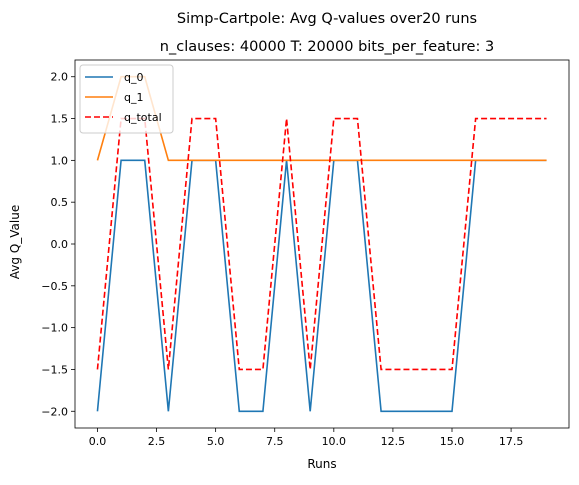  What do you see at coordinates (98, 441) in the screenshot?
I see `x-tick-label: 0.0` at bounding box center [98, 441].